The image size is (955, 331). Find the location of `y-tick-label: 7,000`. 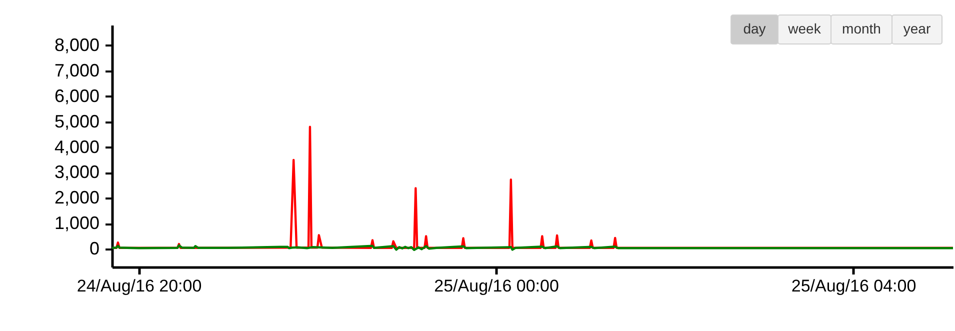

y-tick-label: 7,000 is located at coordinates (77, 70).